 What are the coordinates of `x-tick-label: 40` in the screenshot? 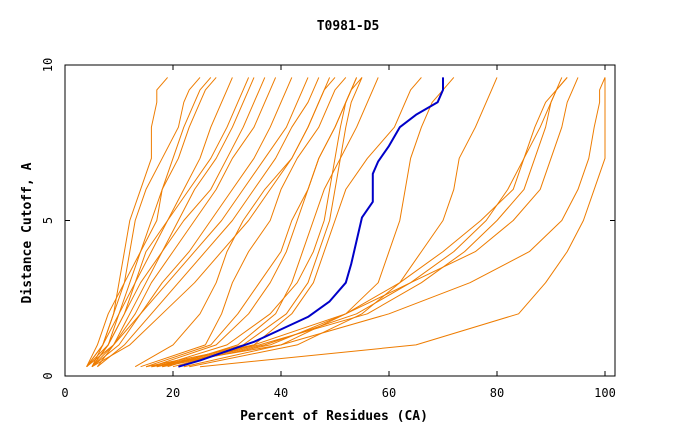 It's located at (281, 393).